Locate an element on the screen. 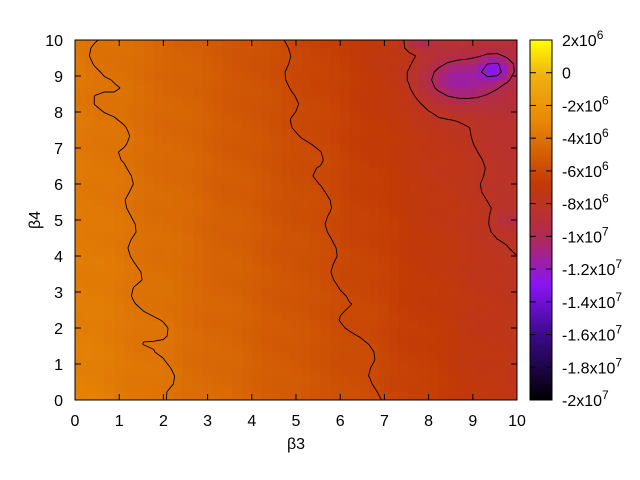 This screenshot has width=640, height=480. y-tick-label: 4 is located at coordinates (58, 257).